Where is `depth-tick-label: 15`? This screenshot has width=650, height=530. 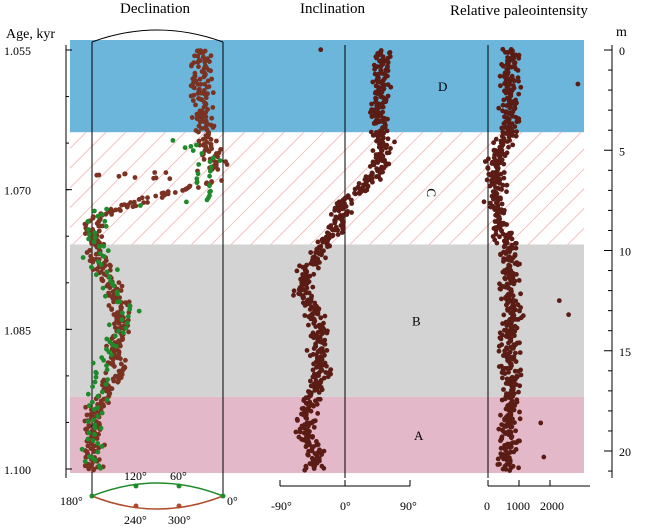 depth-tick-label: 15 is located at coordinates (625, 352).